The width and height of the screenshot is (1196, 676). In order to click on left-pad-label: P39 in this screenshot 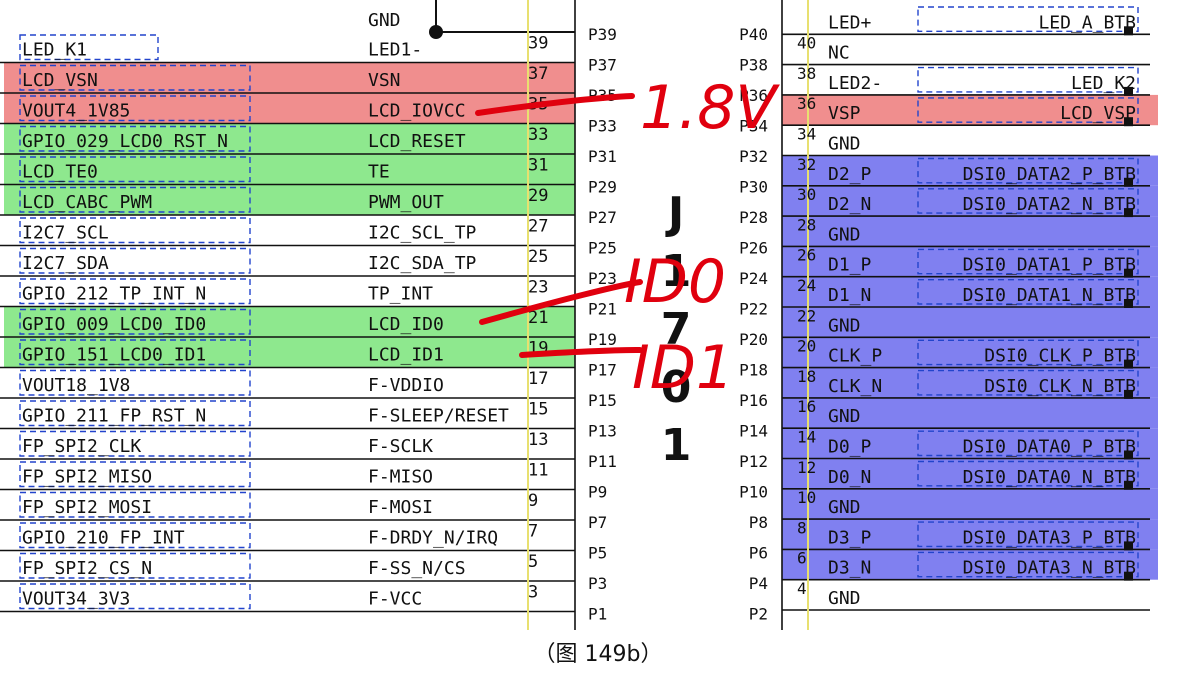, I will do `click(602, 34)`.